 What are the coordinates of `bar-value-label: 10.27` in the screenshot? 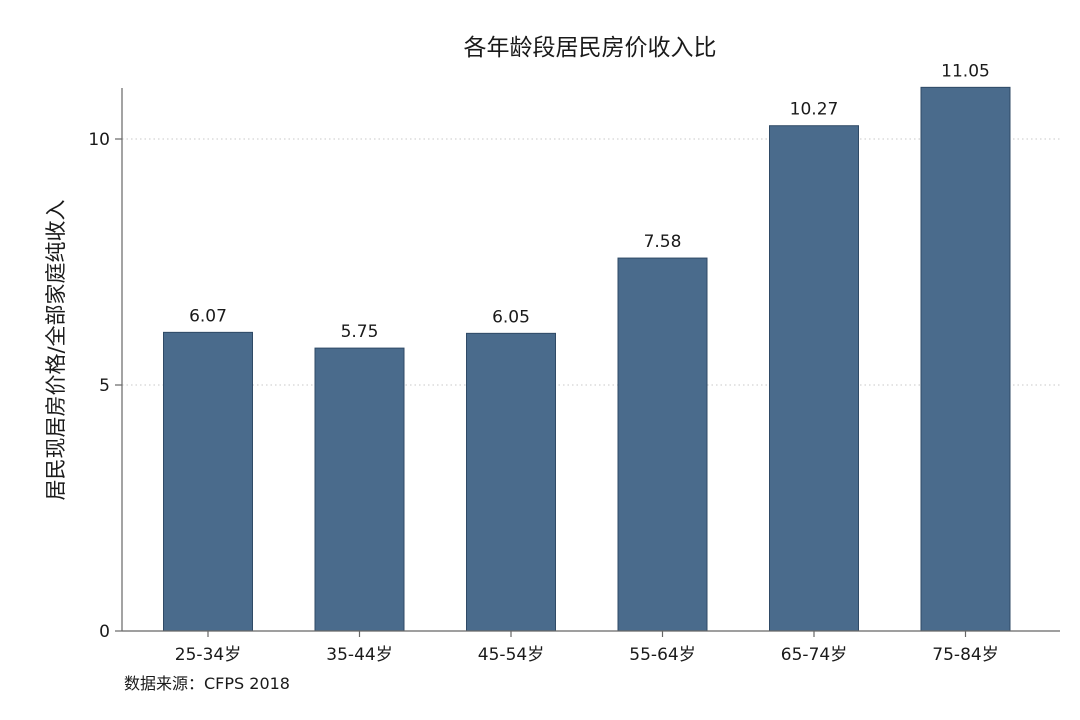 It's located at (814, 110).